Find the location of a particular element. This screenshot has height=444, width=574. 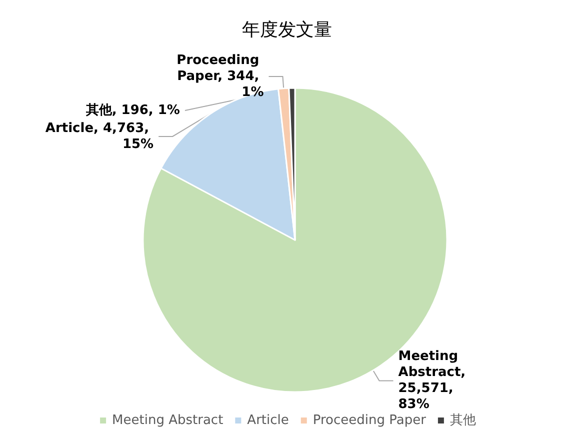

legend-label: Article is located at coordinates (268, 420).